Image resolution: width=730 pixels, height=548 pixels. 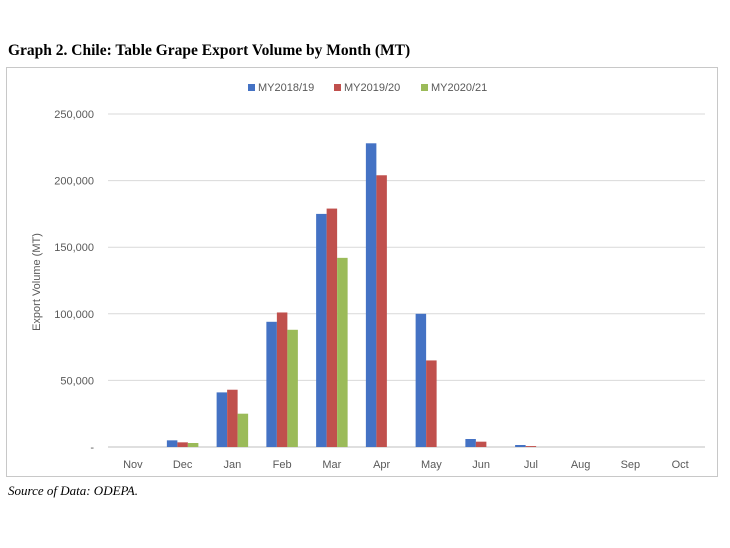 What do you see at coordinates (381, 465) in the screenshot?
I see `x-tick-label: Apr` at bounding box center [381, 465].